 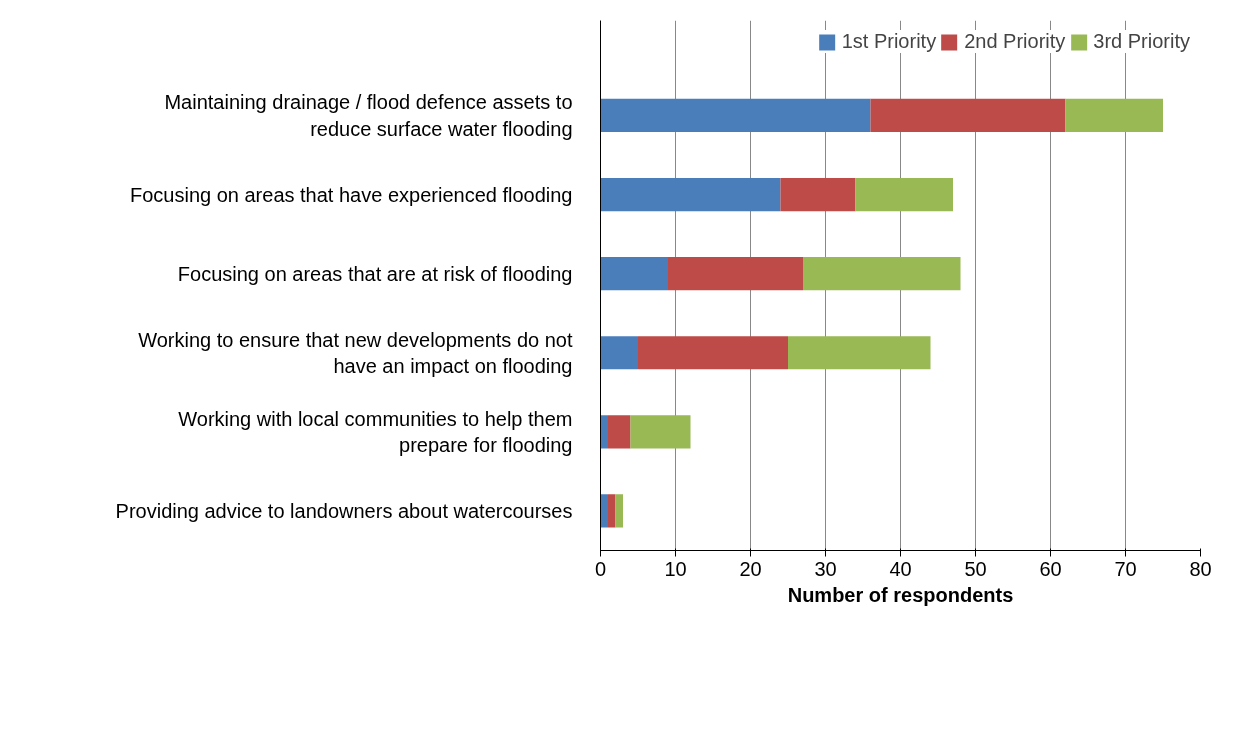 What do you see at coordinates (900, 568) in the screenshot?
I see `x-tick-label: 40` at bounding box center [900, 568].